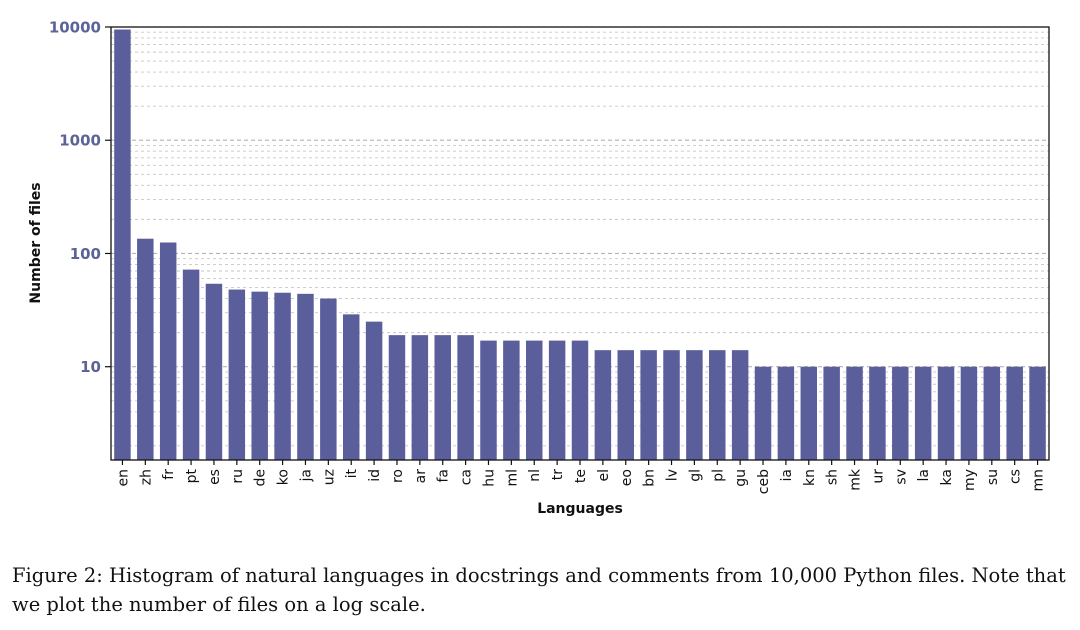  What do you see at coordinates (512, 478) in the screenshot?
I see `x-tick-label: ml` at bounding box center [512, 478].